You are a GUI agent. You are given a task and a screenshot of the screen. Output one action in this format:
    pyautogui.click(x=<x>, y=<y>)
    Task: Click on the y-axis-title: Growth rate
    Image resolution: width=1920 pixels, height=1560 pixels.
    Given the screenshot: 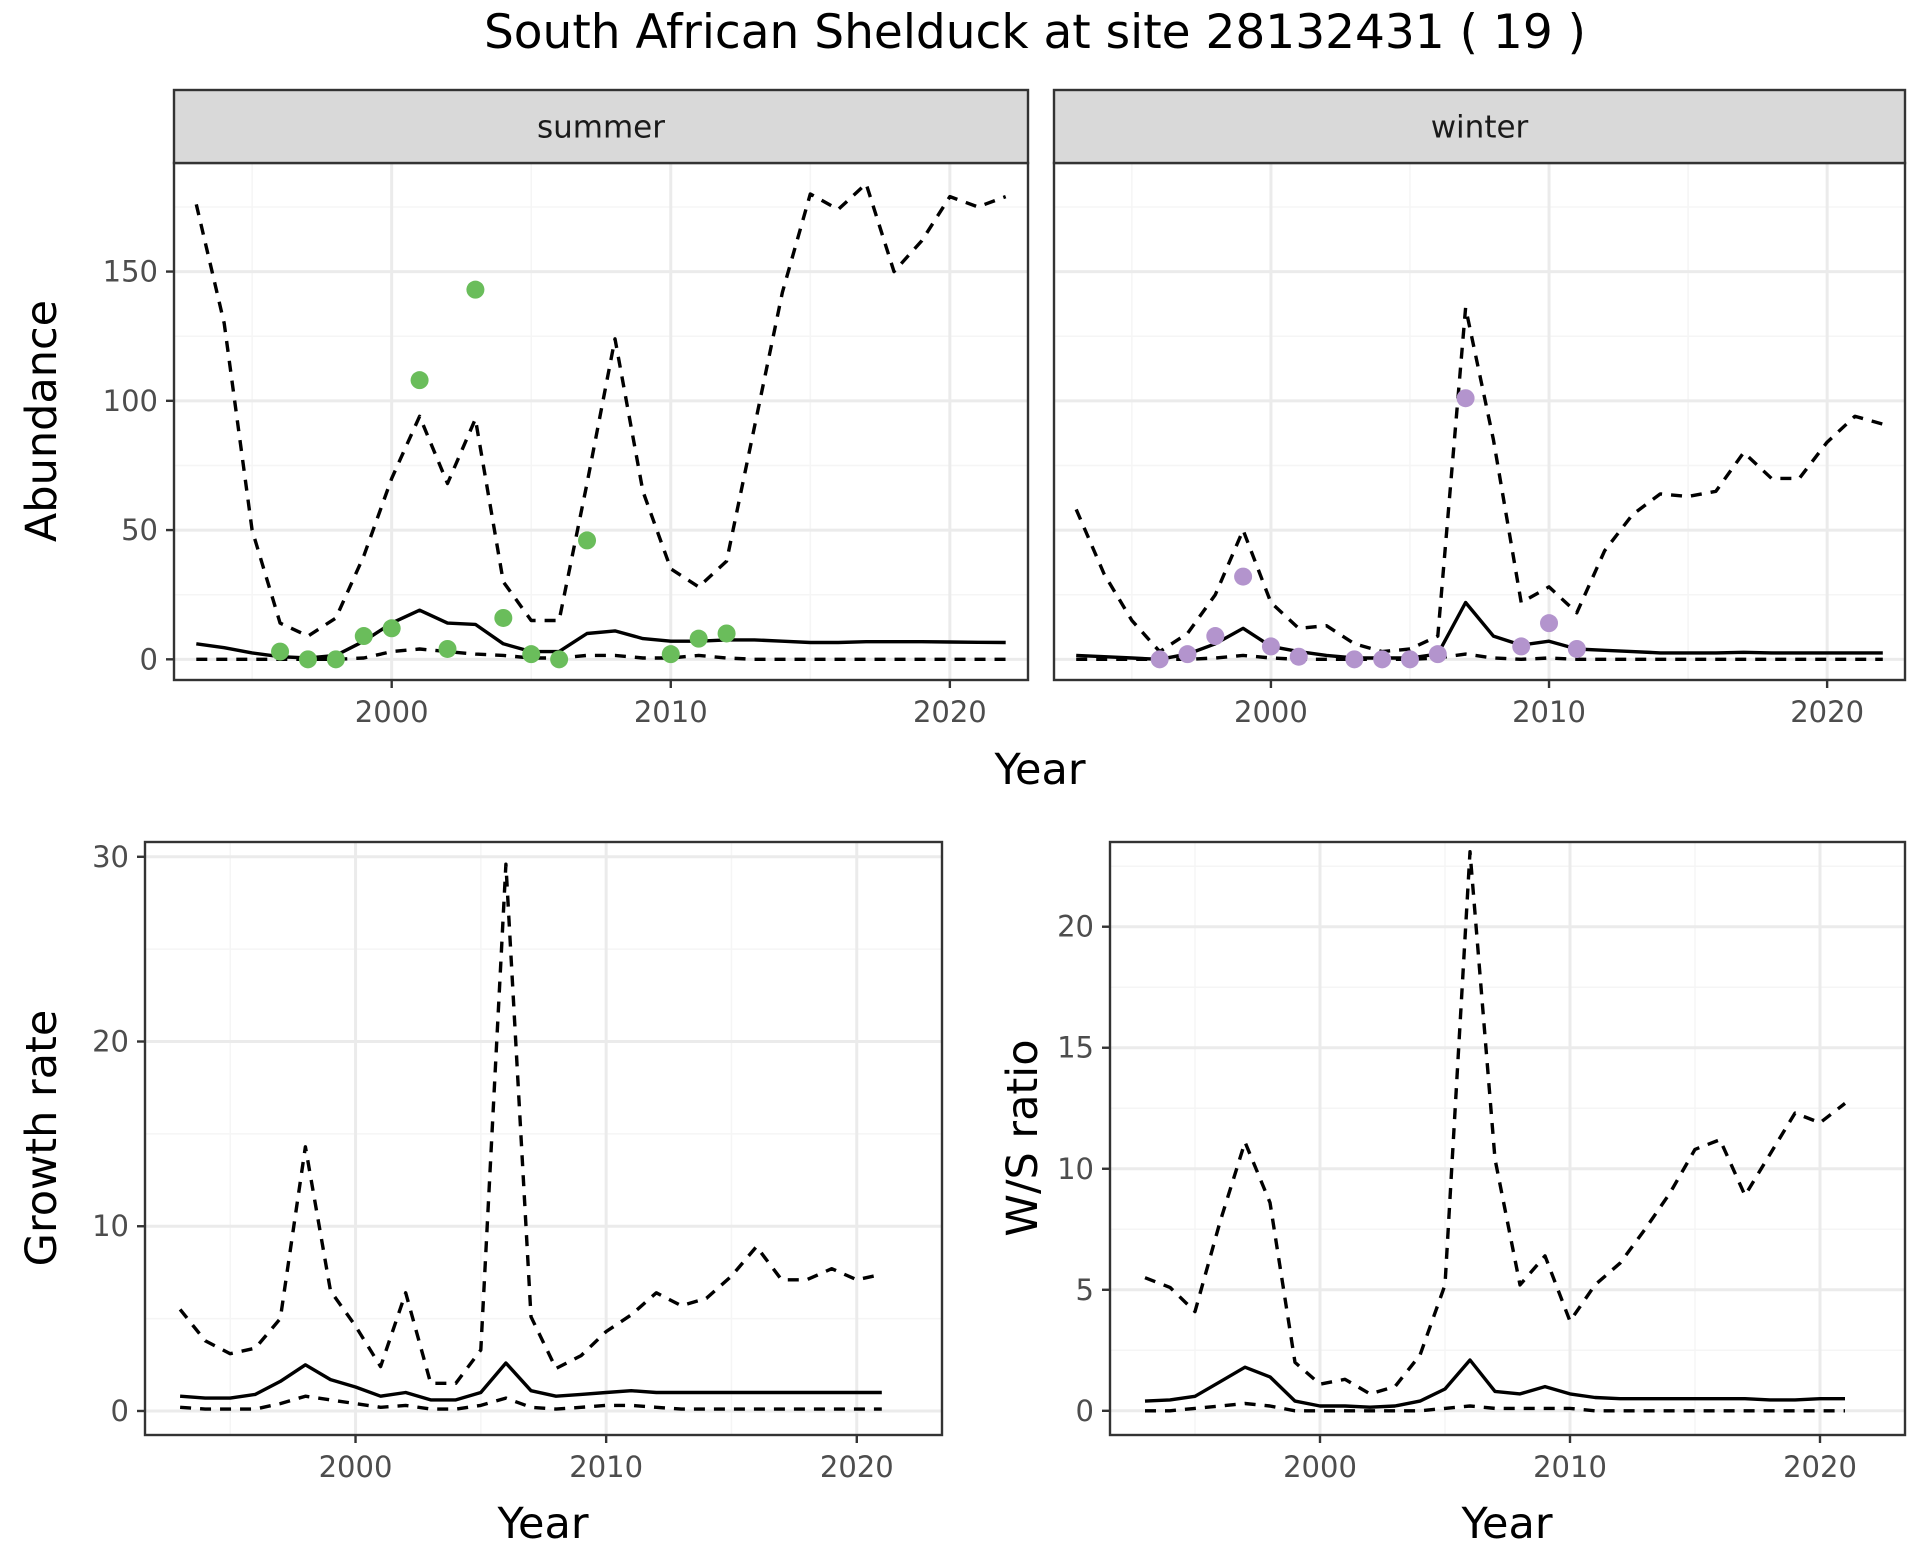 What is the action you would take?
    pyautogui.click(x=42, y=1138)
    